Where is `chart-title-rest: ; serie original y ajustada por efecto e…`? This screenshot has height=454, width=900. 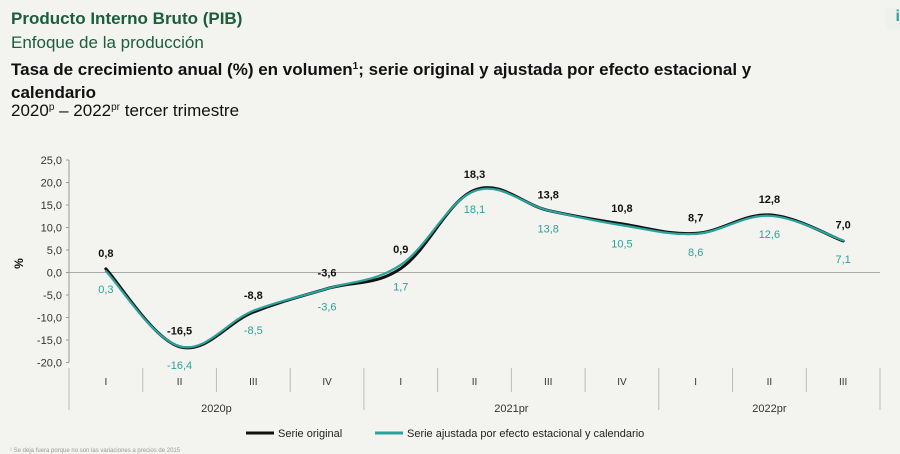 chart-title-rest: ; serie original y ajustada por efecto e… is located at coordinates (381, 81).